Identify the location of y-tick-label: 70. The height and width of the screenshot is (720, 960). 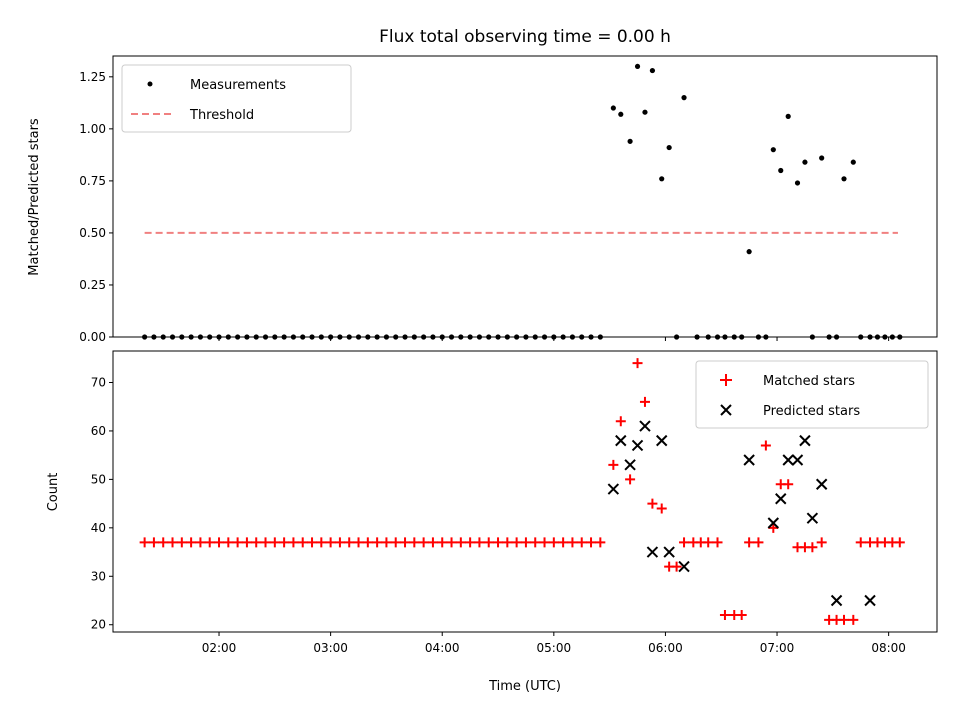
(98, 382).